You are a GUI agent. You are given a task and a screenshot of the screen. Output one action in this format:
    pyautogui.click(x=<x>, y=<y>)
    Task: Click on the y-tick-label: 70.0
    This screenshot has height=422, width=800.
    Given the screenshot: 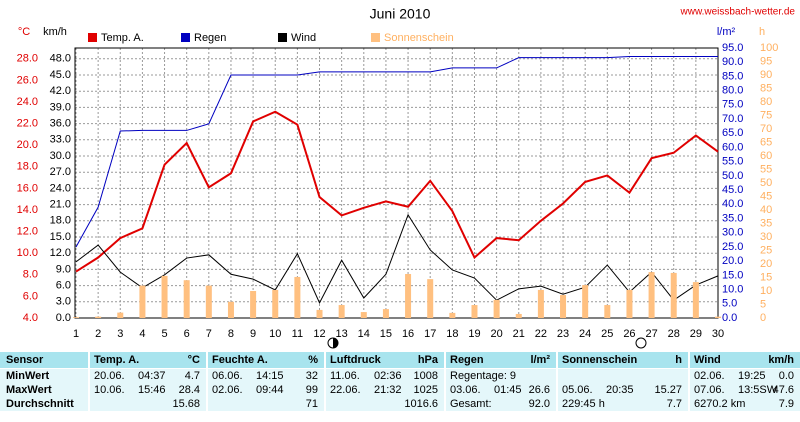 What is the action you would take?
    pyautogui.click(x=732, y=119)
    